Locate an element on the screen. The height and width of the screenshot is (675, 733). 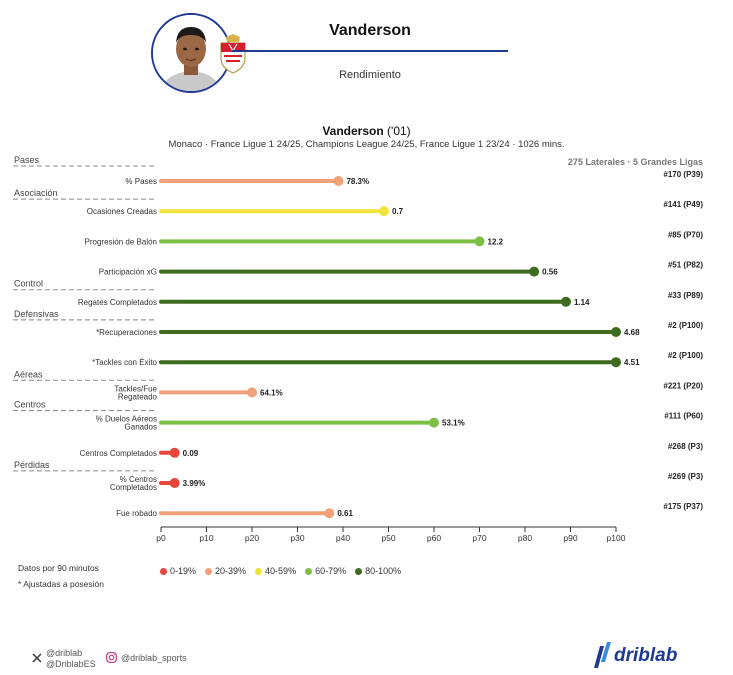
player-photo-avatar is located at coordinates (191, 53).